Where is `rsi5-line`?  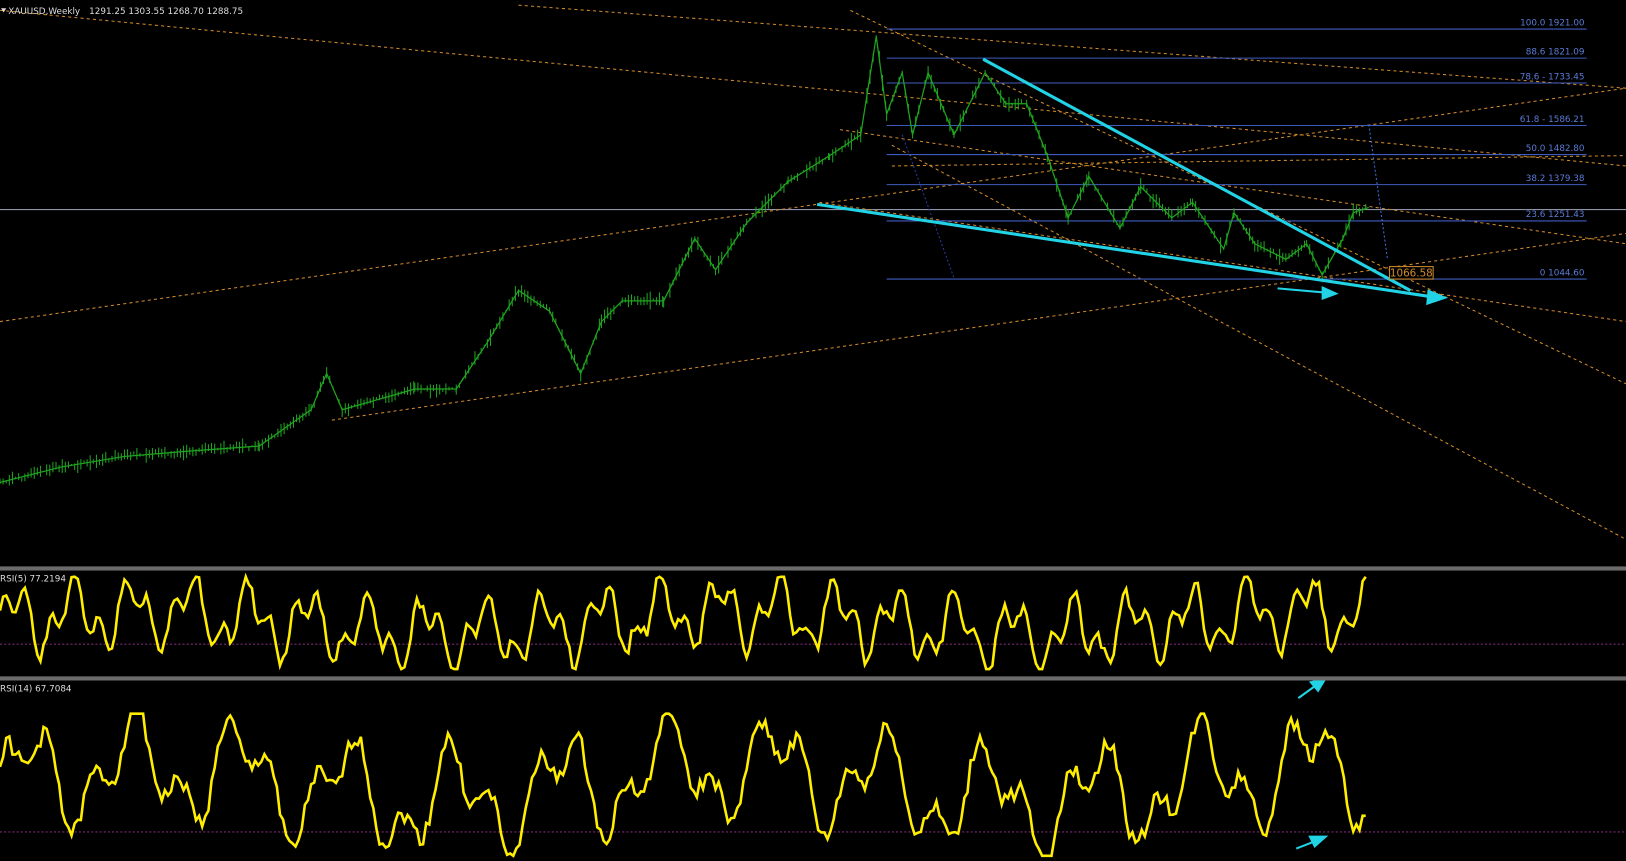 rsi5-line is located at coordinates (683, 621).